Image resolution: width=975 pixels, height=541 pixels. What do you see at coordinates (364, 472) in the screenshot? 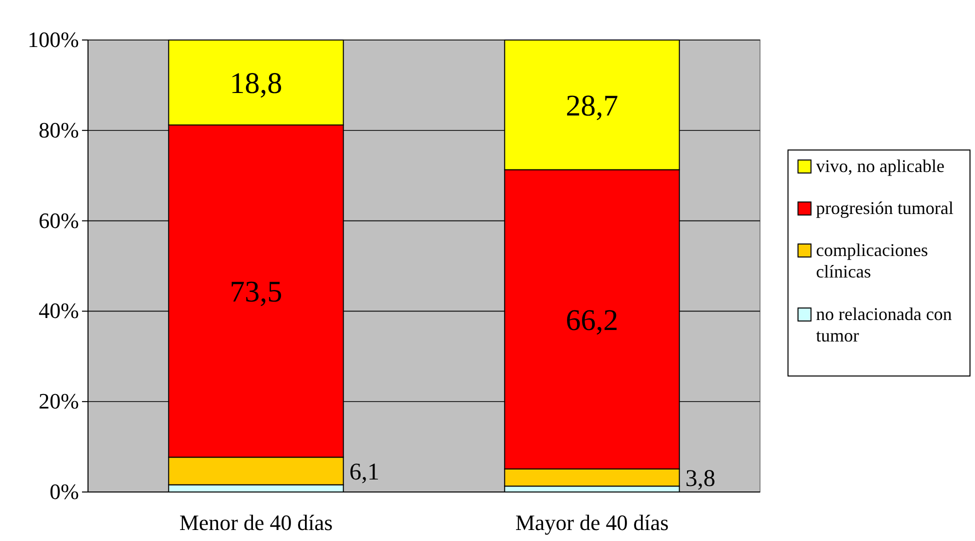
I see `data-label: 6,1` at bounding box center [364, 472].